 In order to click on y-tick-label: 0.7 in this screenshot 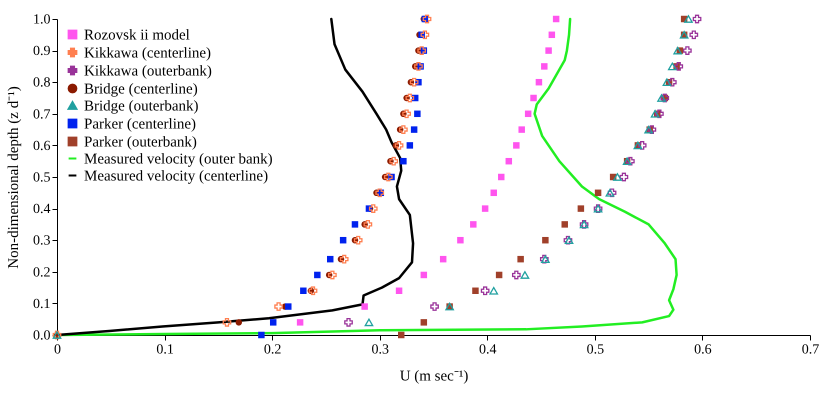, I will do `click(41, 114)`.